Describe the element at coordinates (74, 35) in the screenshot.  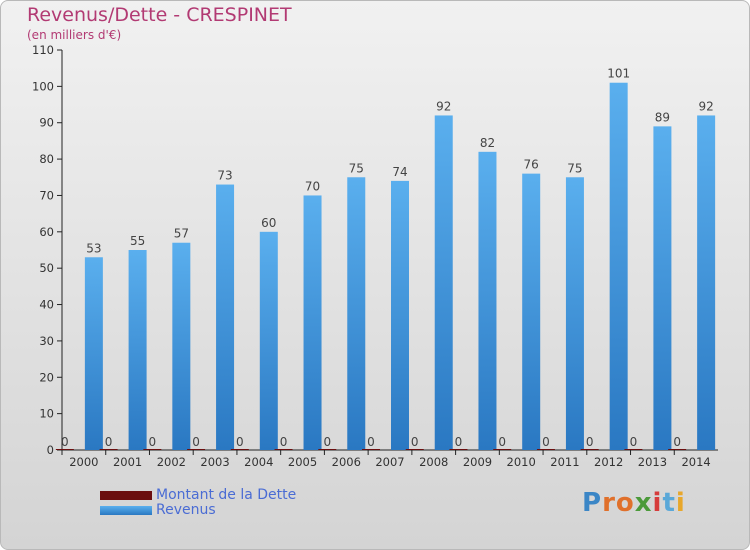
I see `chart-subtitle: (en milliers d'€)` at that location.